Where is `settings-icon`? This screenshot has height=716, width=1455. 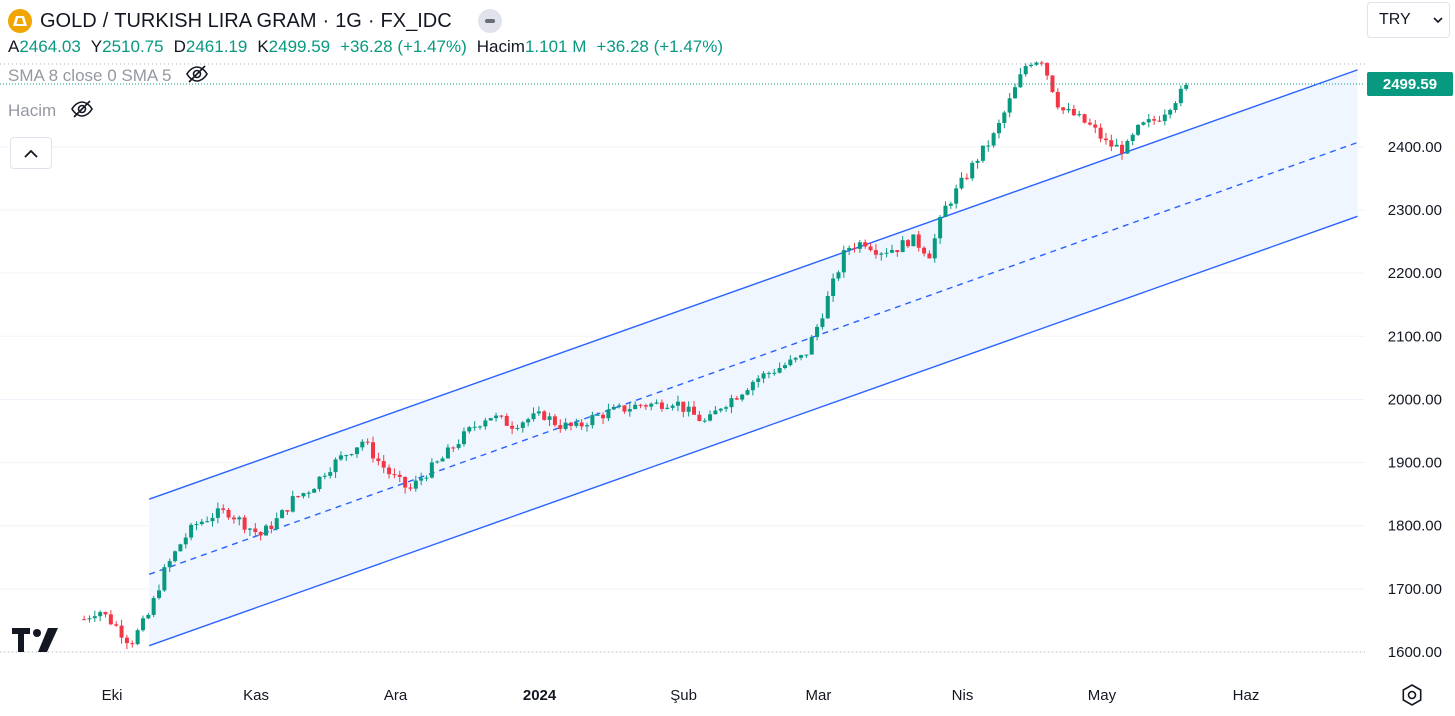
settings-icon is located at coordinates (1412, 697).